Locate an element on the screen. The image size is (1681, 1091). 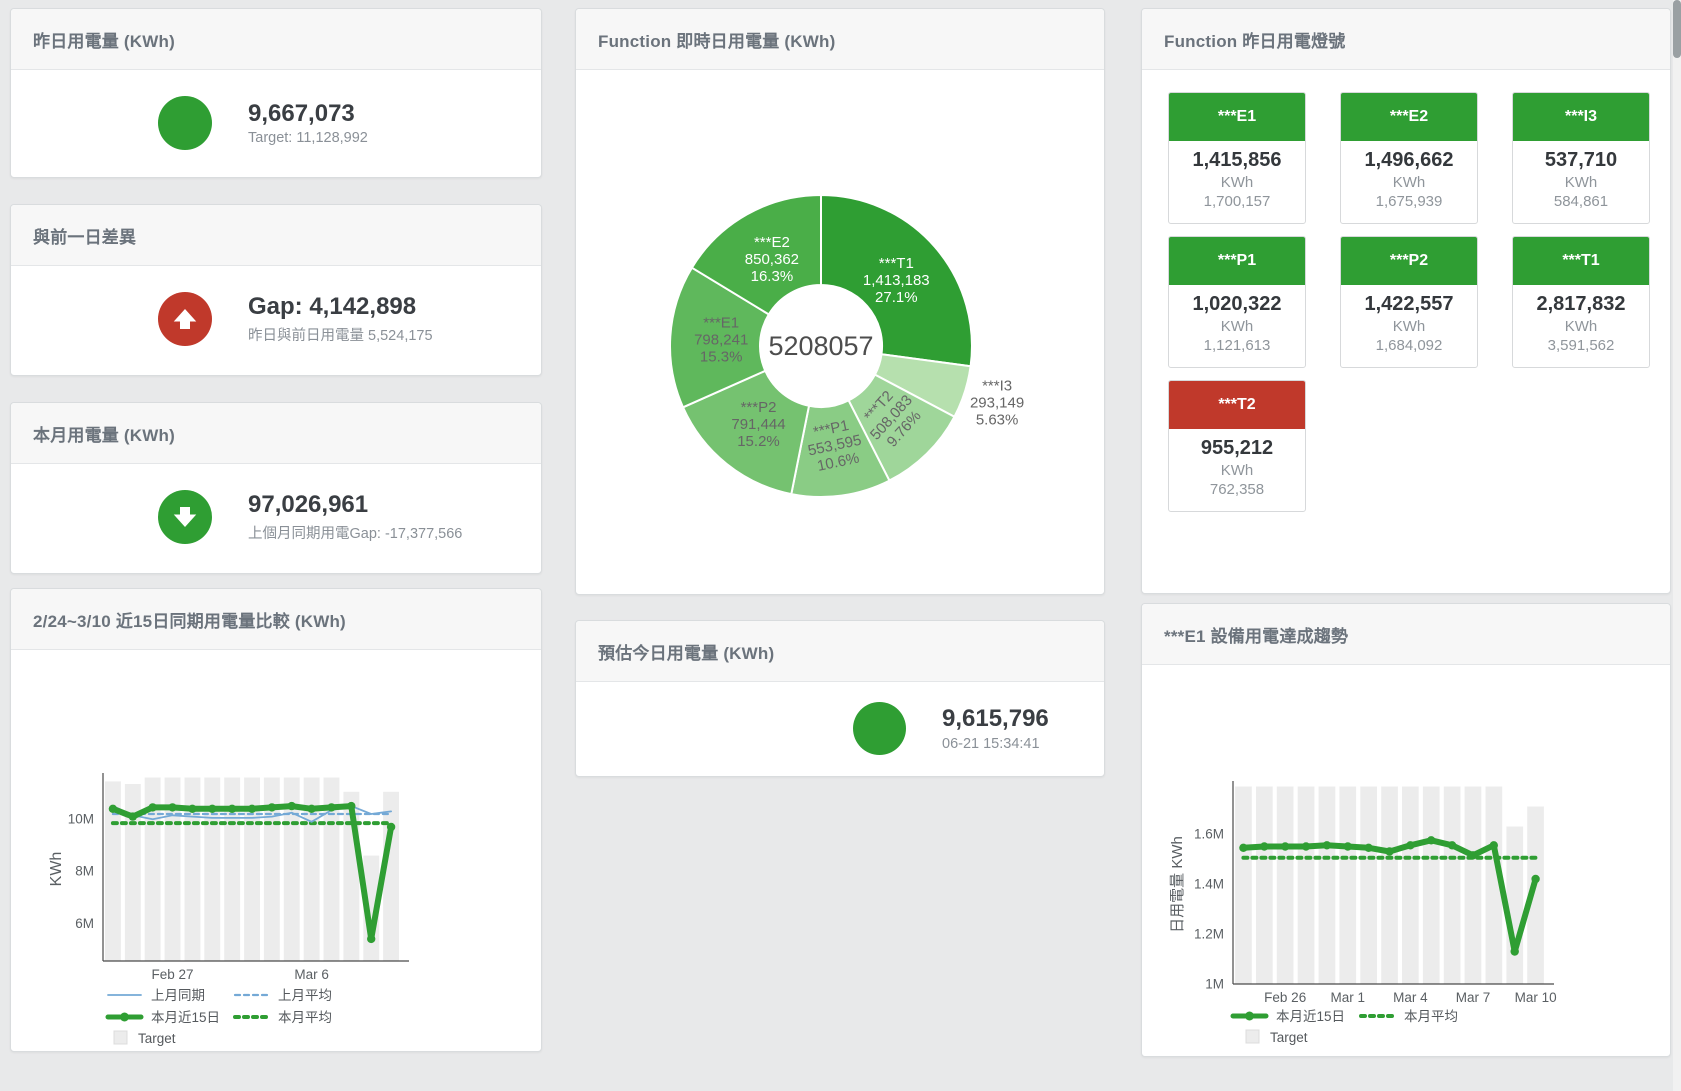
scrollbar is located at coordinates (1677, 545).